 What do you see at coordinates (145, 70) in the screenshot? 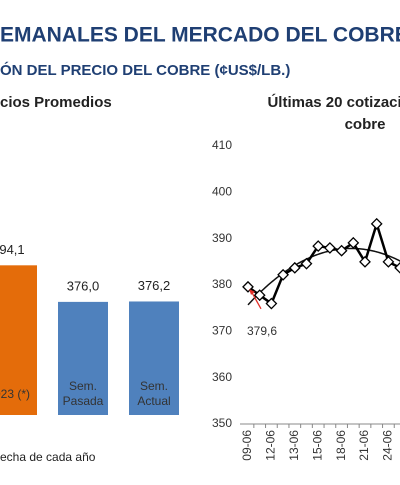
I see `page-subtitle: ÓN DEL PRECIO DEL COBRE (¢US$/LB.)` at bounding box center [145, 70].